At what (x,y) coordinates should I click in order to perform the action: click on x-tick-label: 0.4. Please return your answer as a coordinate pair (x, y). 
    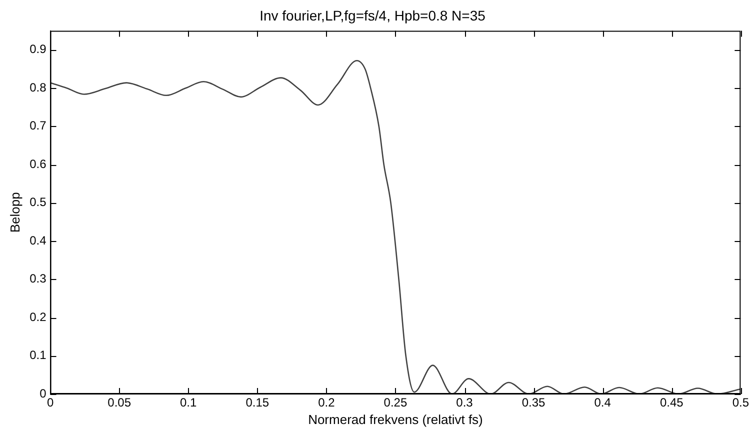
    Looking at the image, I should click on (603, 403).